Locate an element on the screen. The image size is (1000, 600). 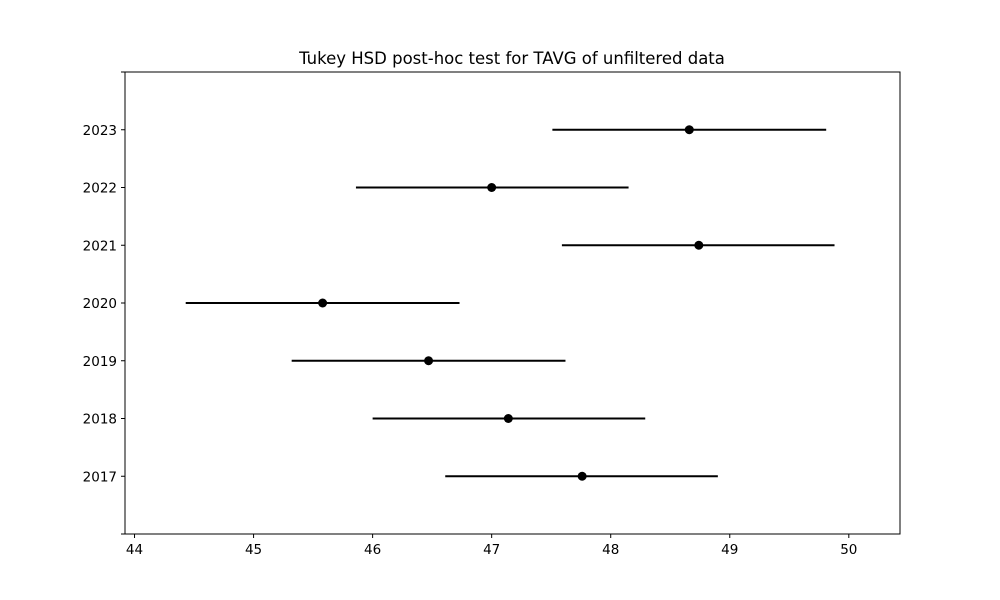
y-tick-label: 2022 is located at coordinates (100, 189).